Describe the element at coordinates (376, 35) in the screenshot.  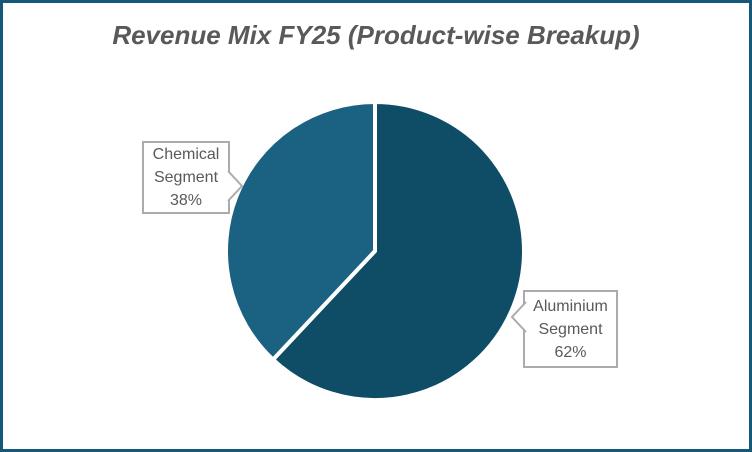
I see `chart-title: Revenue Mix FY25 (Product-wise Breakup)` at that location.